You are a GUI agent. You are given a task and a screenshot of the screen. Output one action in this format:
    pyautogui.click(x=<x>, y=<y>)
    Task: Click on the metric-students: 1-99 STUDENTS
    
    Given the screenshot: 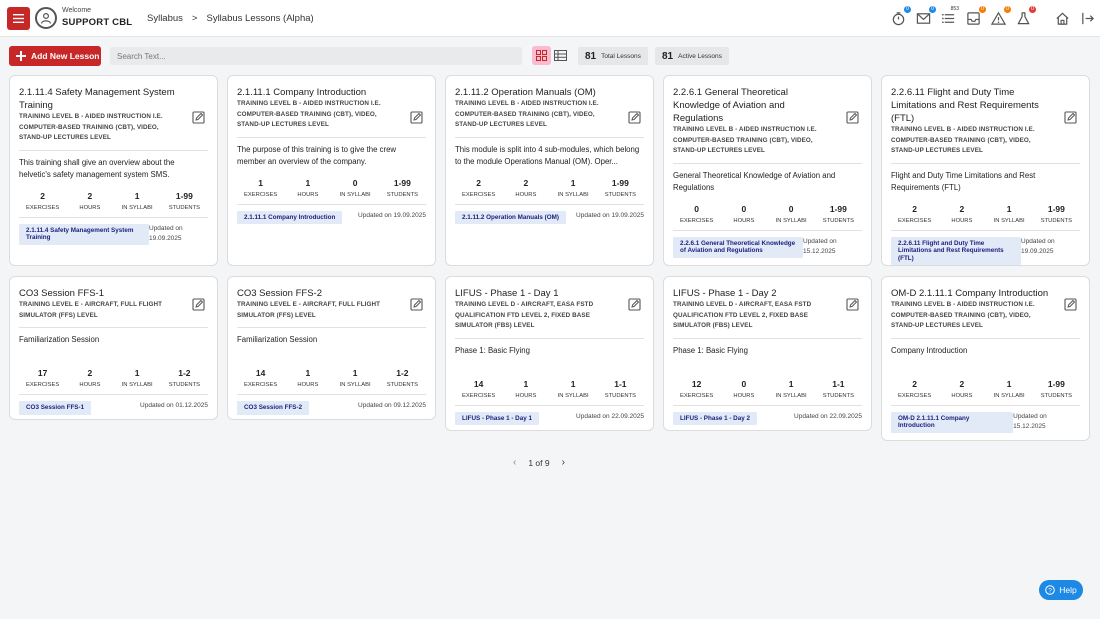 What is the action you would take?
    pyautogui.click(x=1056, y=214)
    